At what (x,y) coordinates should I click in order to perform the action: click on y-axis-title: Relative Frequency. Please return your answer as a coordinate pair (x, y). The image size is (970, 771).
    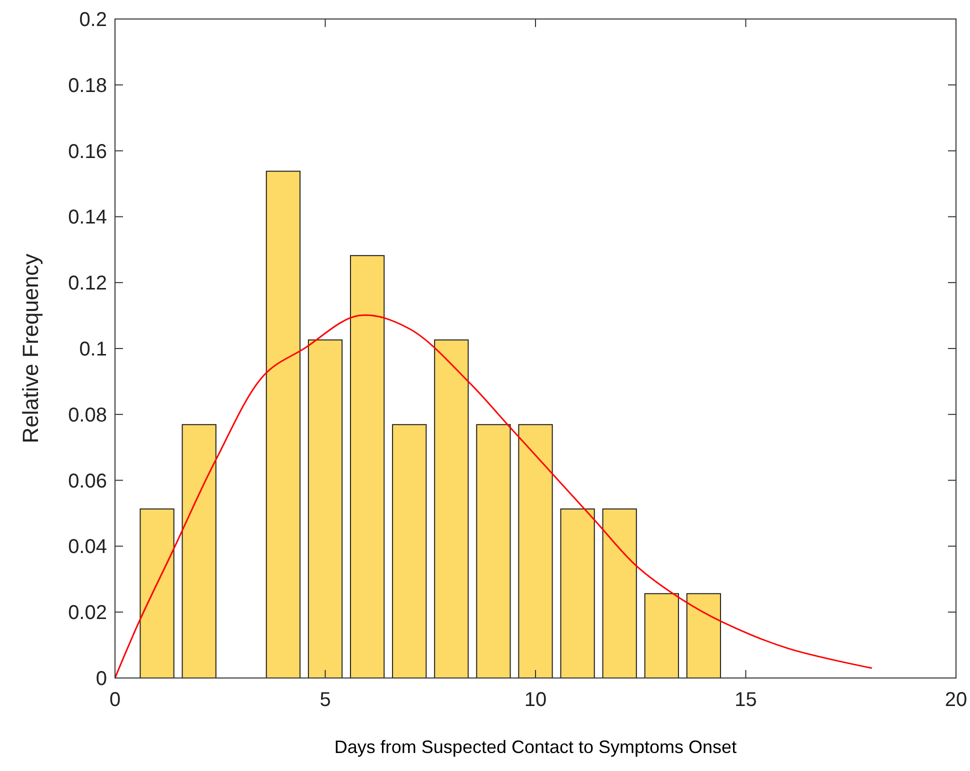
    Looking at the image, I should click on (30, 349).